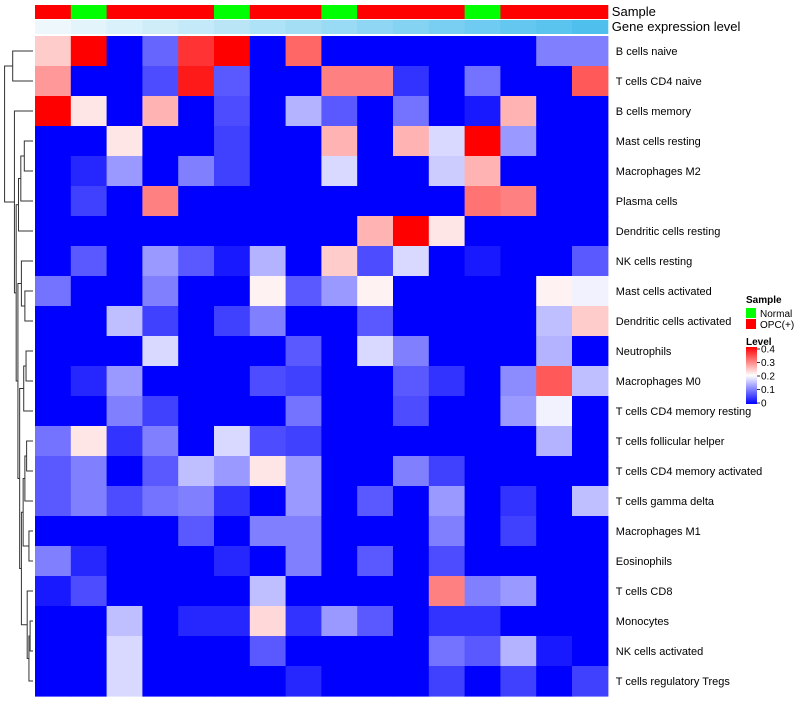  What do you see at coordinates (684, 412) in the screenshot?
I see `row-label: T cells CD4 memory resting` at bounding box center [684, 412].